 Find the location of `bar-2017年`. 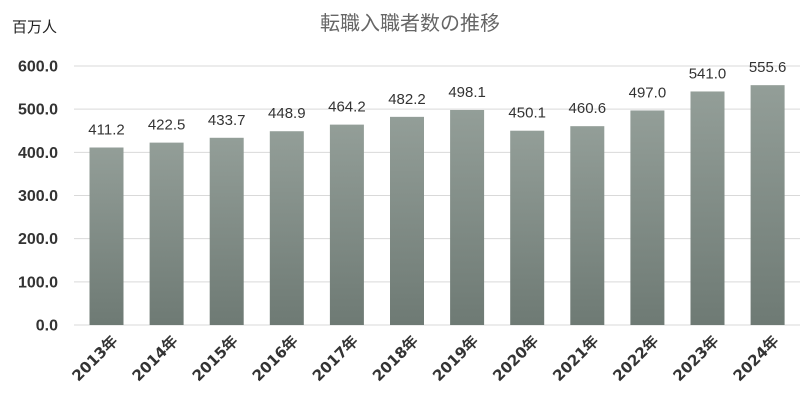

bar-2017年 is located at coordinates (346, 224).